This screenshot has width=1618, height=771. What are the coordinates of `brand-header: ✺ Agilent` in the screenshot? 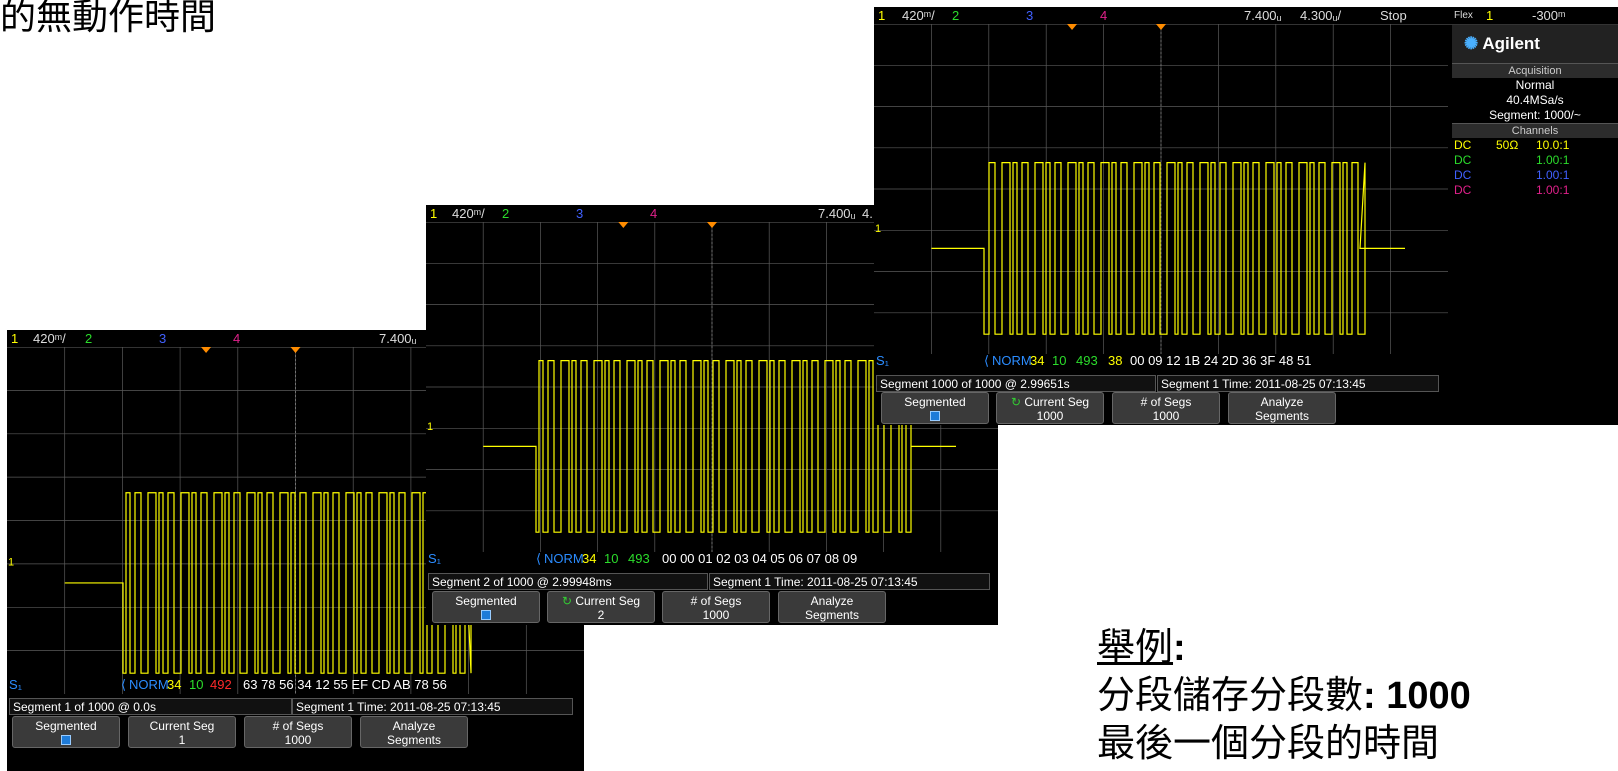 It's located at (1535, 44).